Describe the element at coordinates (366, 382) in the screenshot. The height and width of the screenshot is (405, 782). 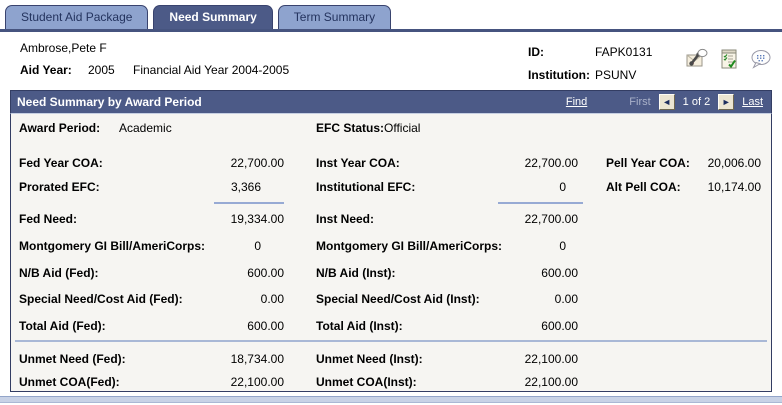
I see `unmet-coa-inst-label: Unmet COA(Inst):` at that location.